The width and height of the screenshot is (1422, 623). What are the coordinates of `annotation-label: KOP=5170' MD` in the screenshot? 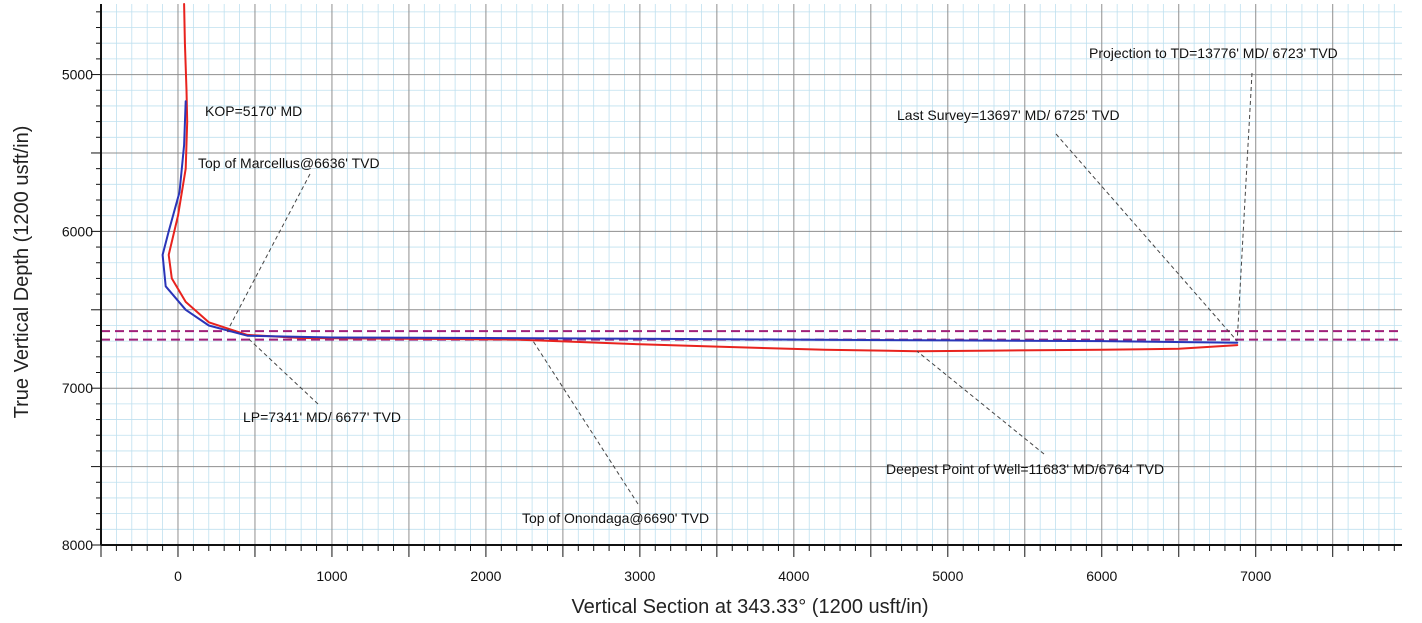 It's located at (253, 111).